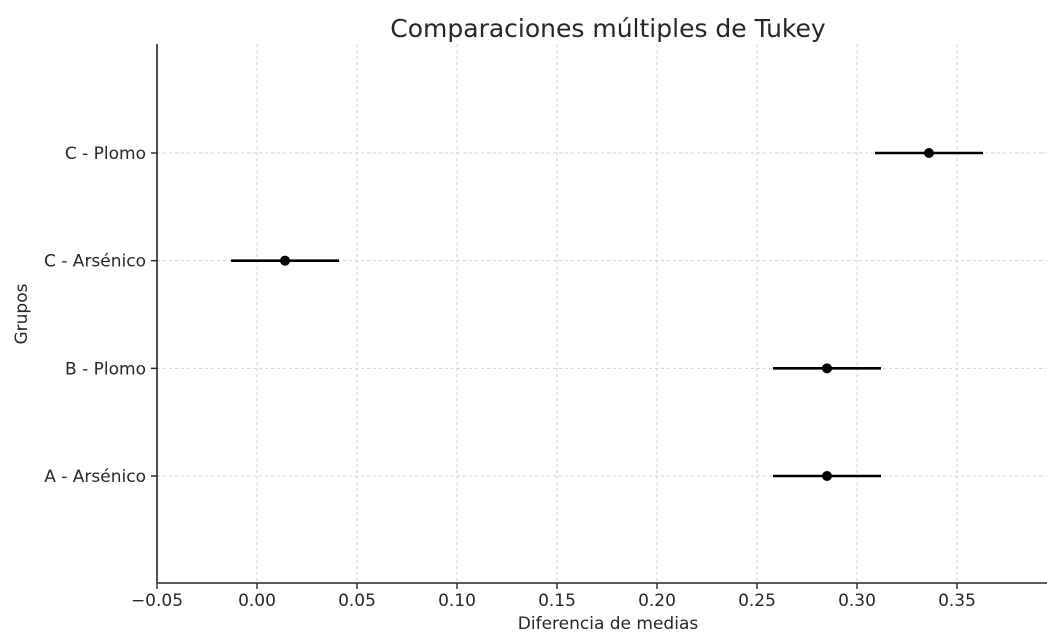  Describe the element at coordinates (157, 601) in the screenshot. I see `x-tick-label: −0.05` at that location.